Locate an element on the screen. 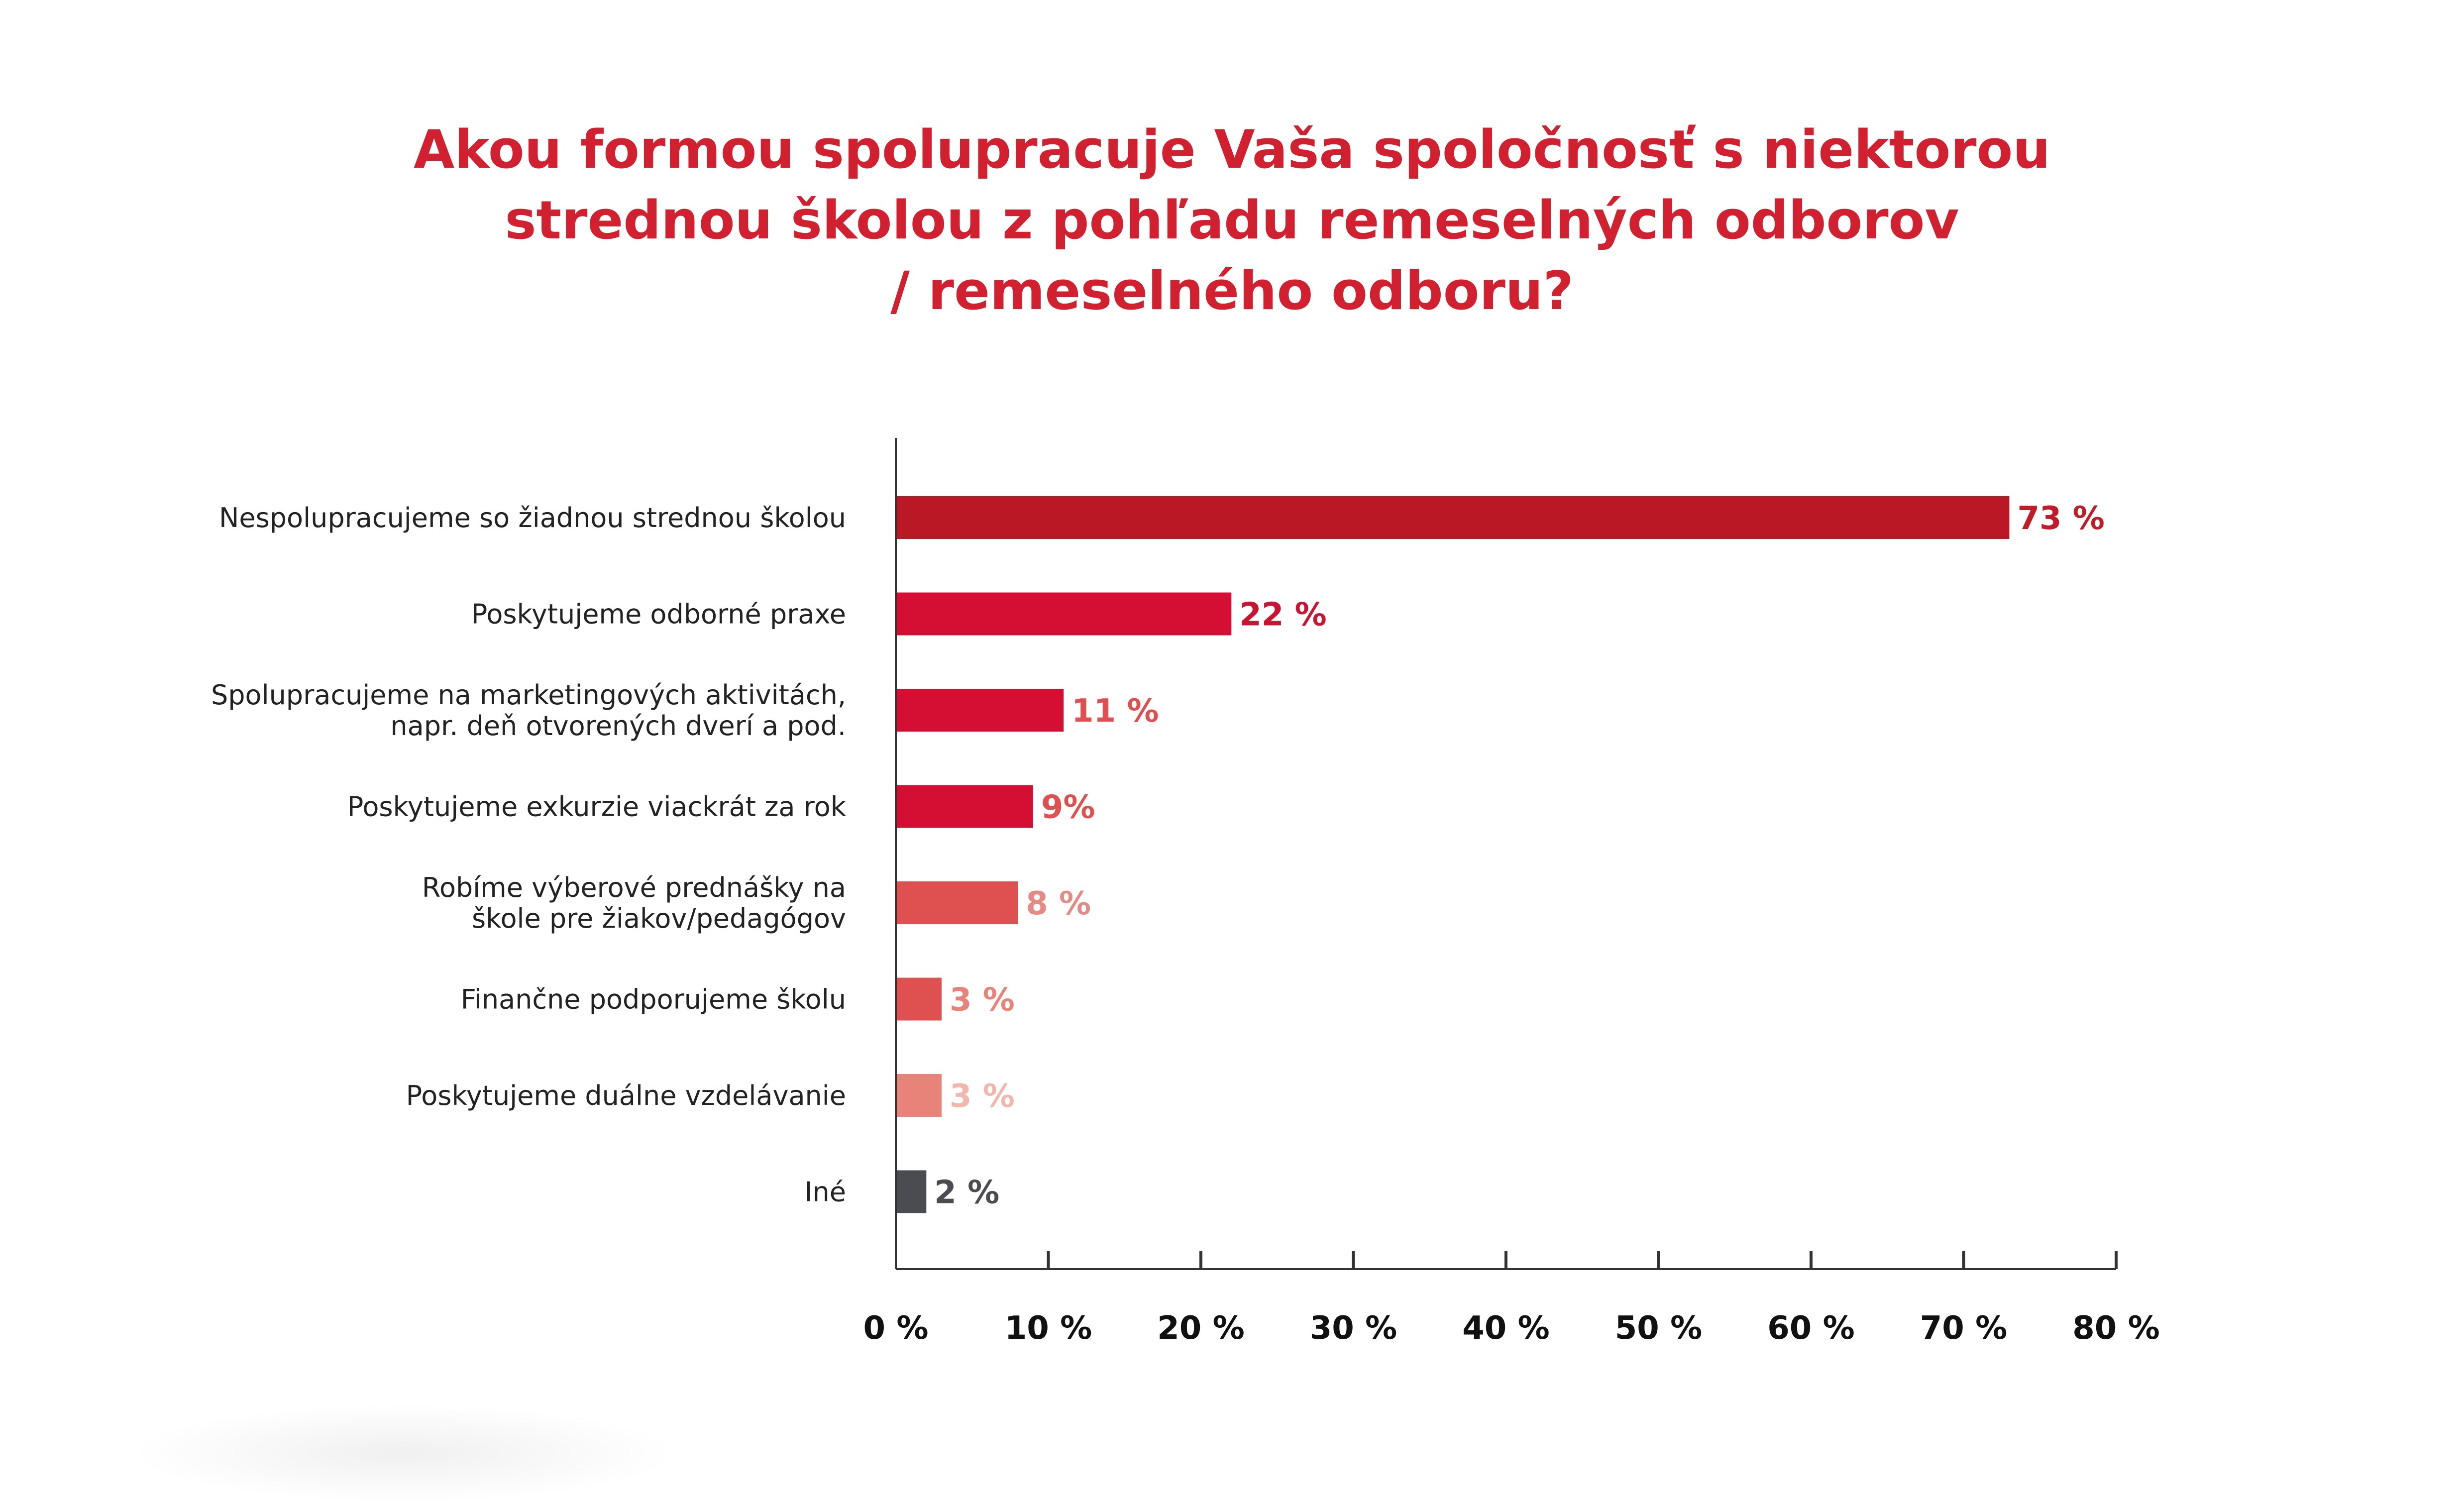 This screenshot has height=1503, width=2464. category-label-1: Poskytujeme odborné praxe is located at coordinates (658, 614).